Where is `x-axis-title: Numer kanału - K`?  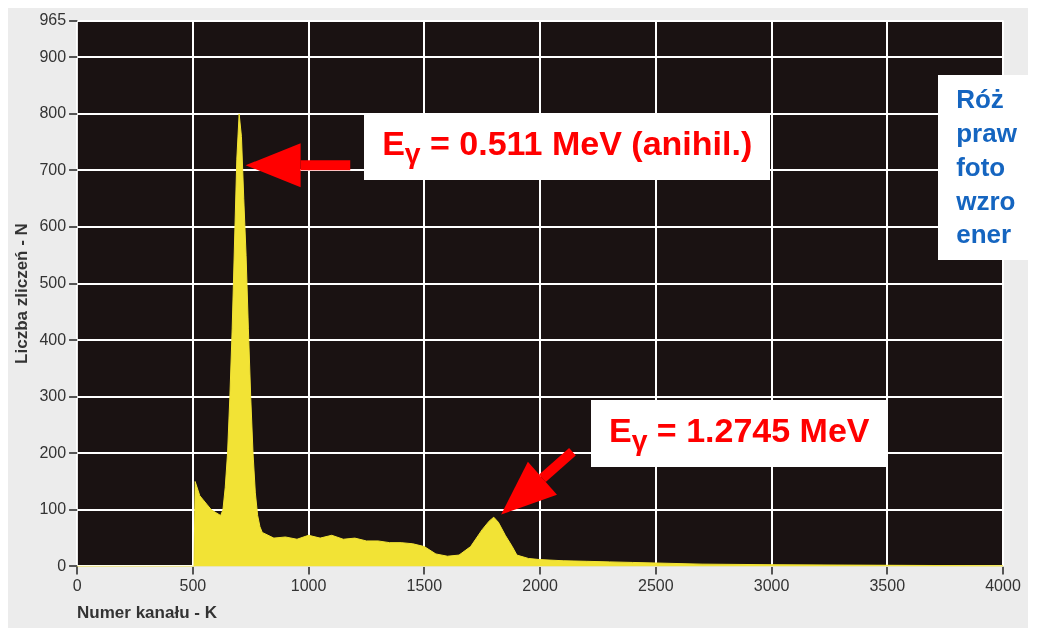 x-axis-title: Numer kanału - K is located at coordinates (147, 613).